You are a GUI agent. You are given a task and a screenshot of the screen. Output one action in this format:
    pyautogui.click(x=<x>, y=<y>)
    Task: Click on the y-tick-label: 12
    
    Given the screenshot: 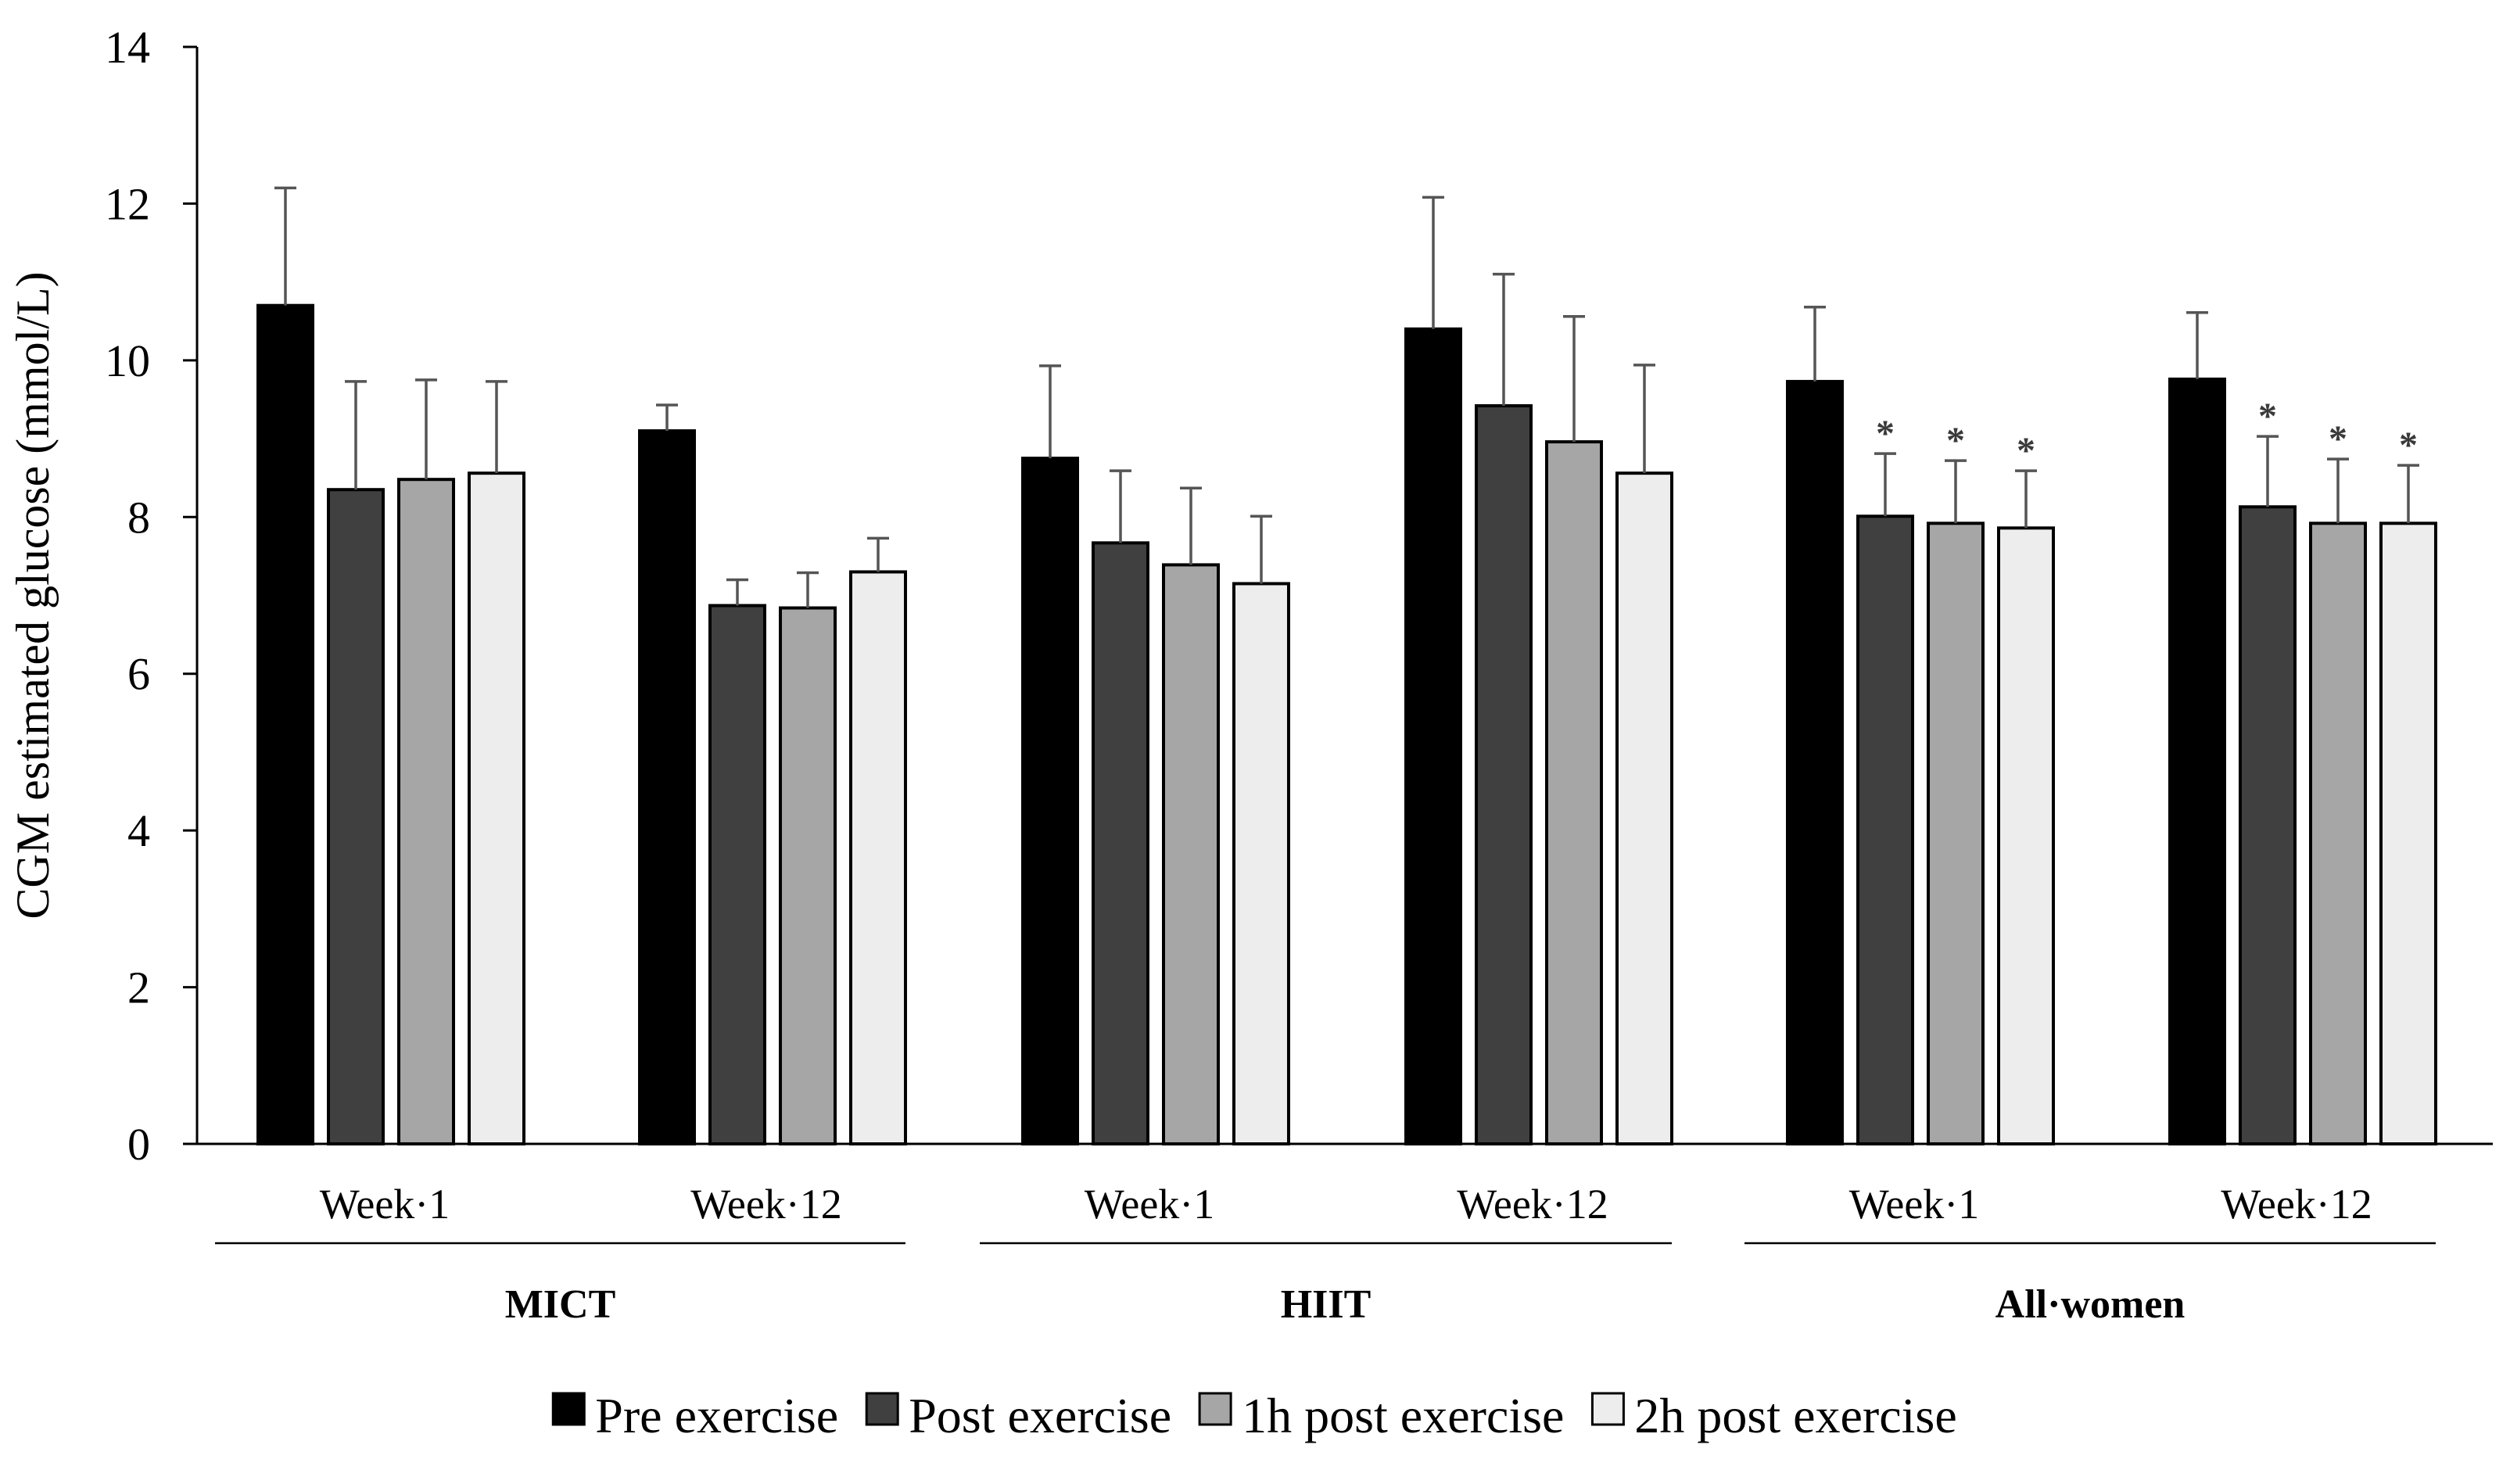 What is the action you would take?
    pyautogui.click(x=127, y=203)
    